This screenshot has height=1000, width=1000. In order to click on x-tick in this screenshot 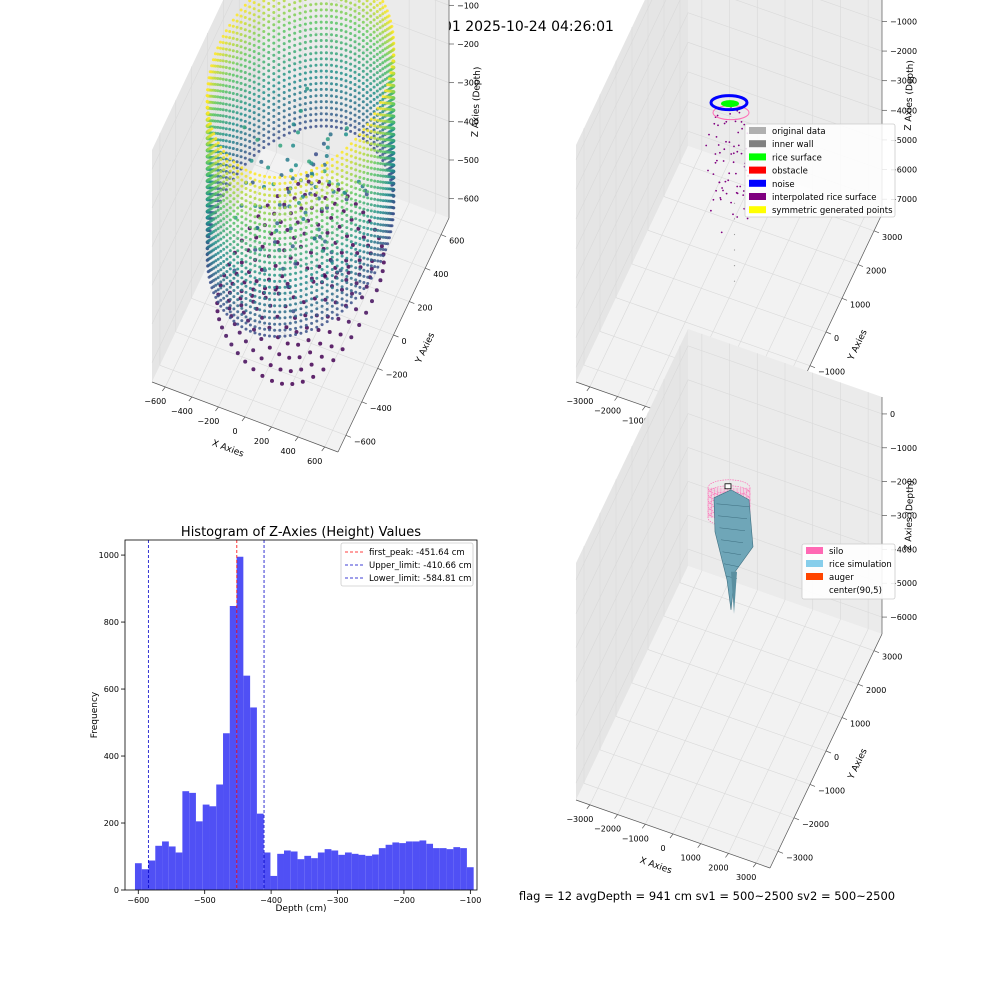, I will do `click(217, 409)`.